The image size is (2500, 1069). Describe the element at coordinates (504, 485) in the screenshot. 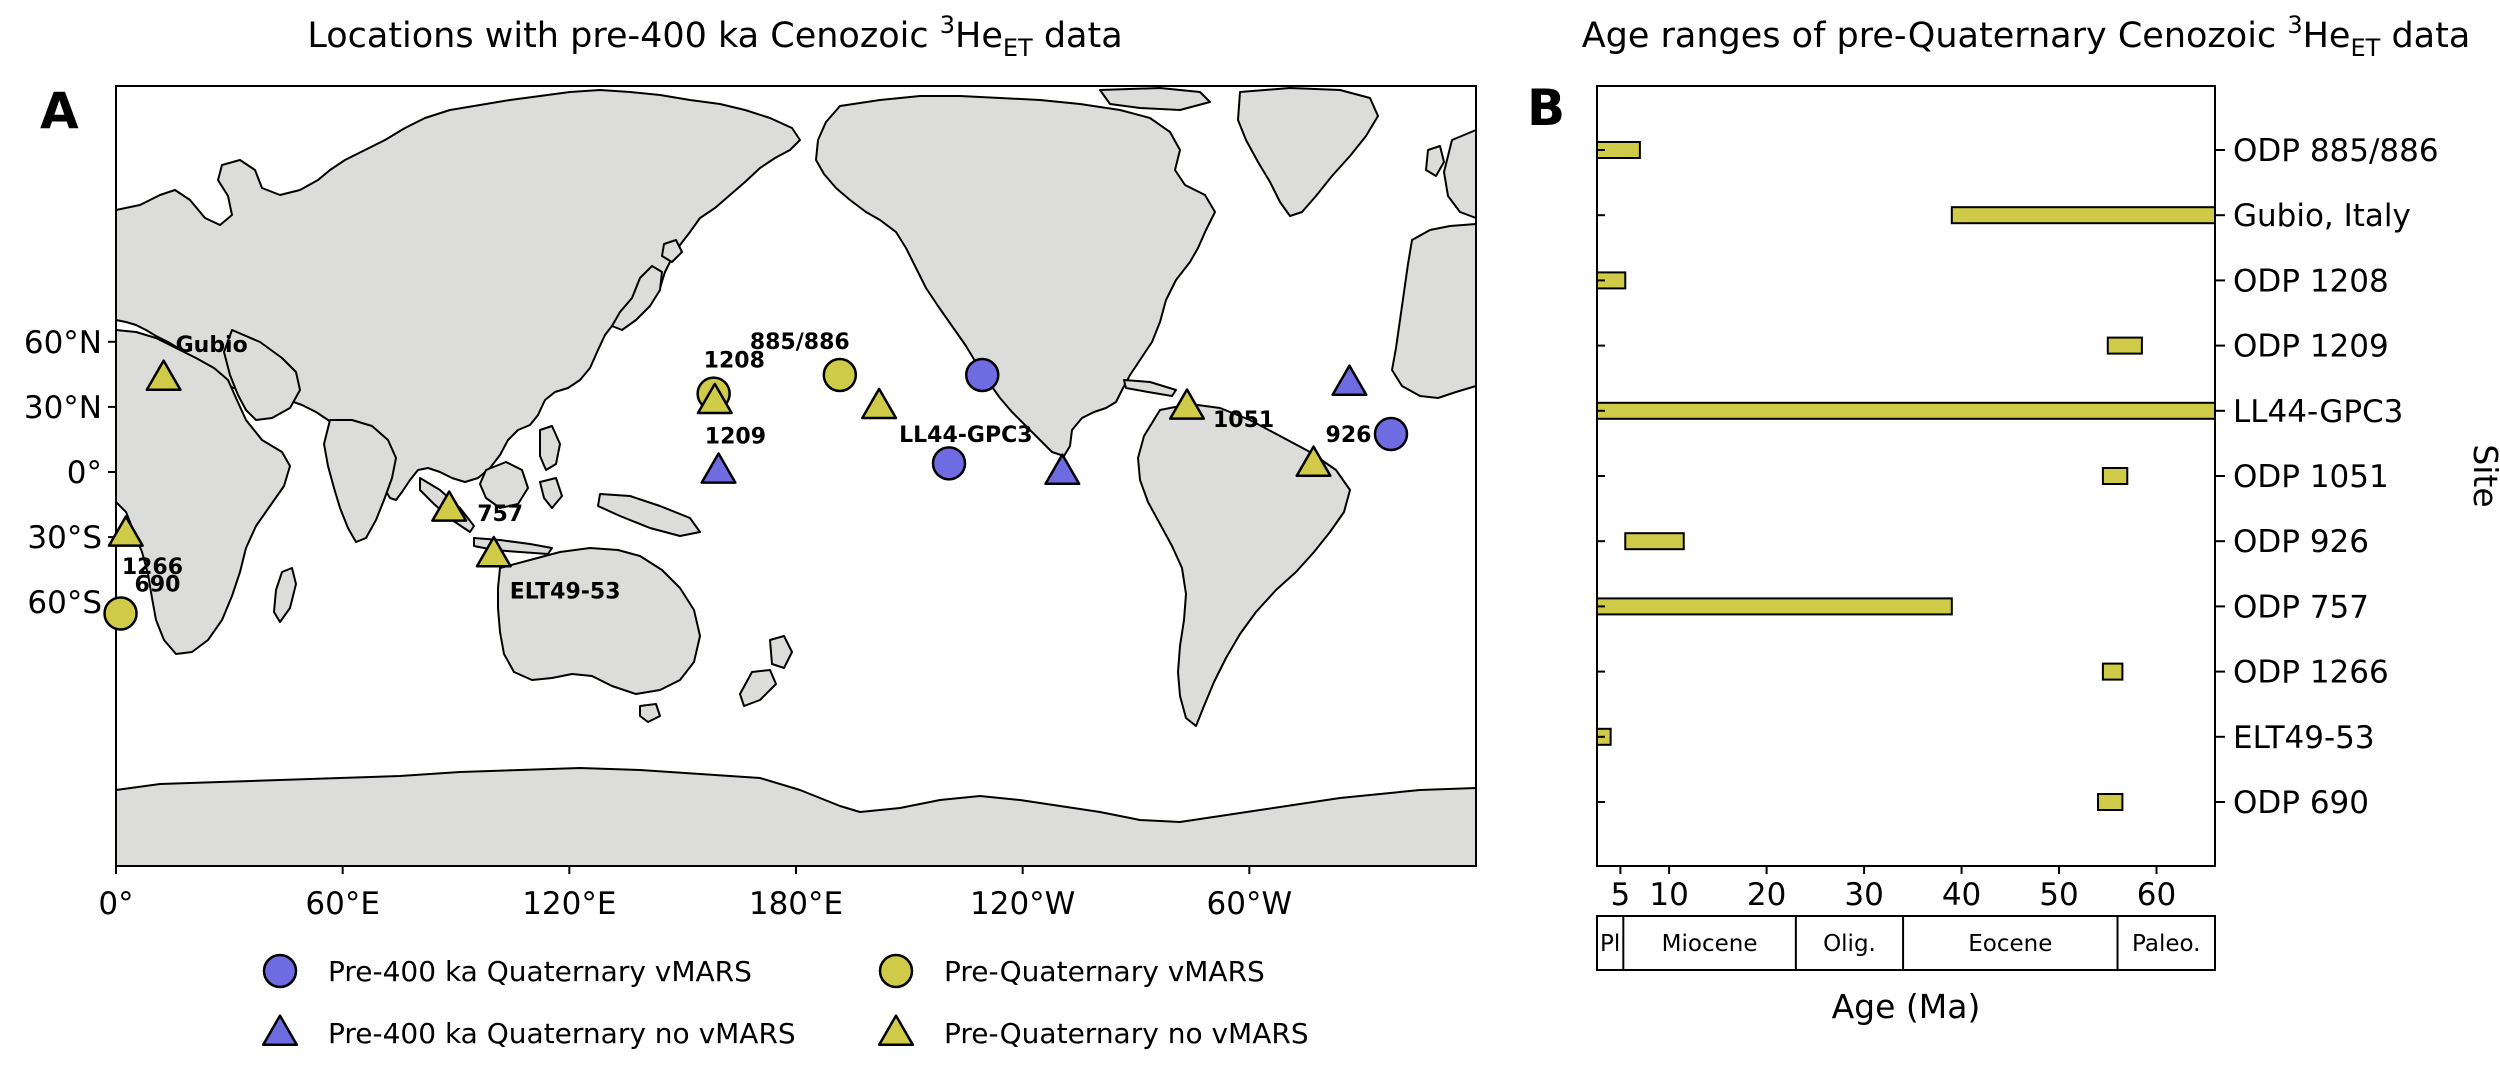

I see `borneo` at that location.